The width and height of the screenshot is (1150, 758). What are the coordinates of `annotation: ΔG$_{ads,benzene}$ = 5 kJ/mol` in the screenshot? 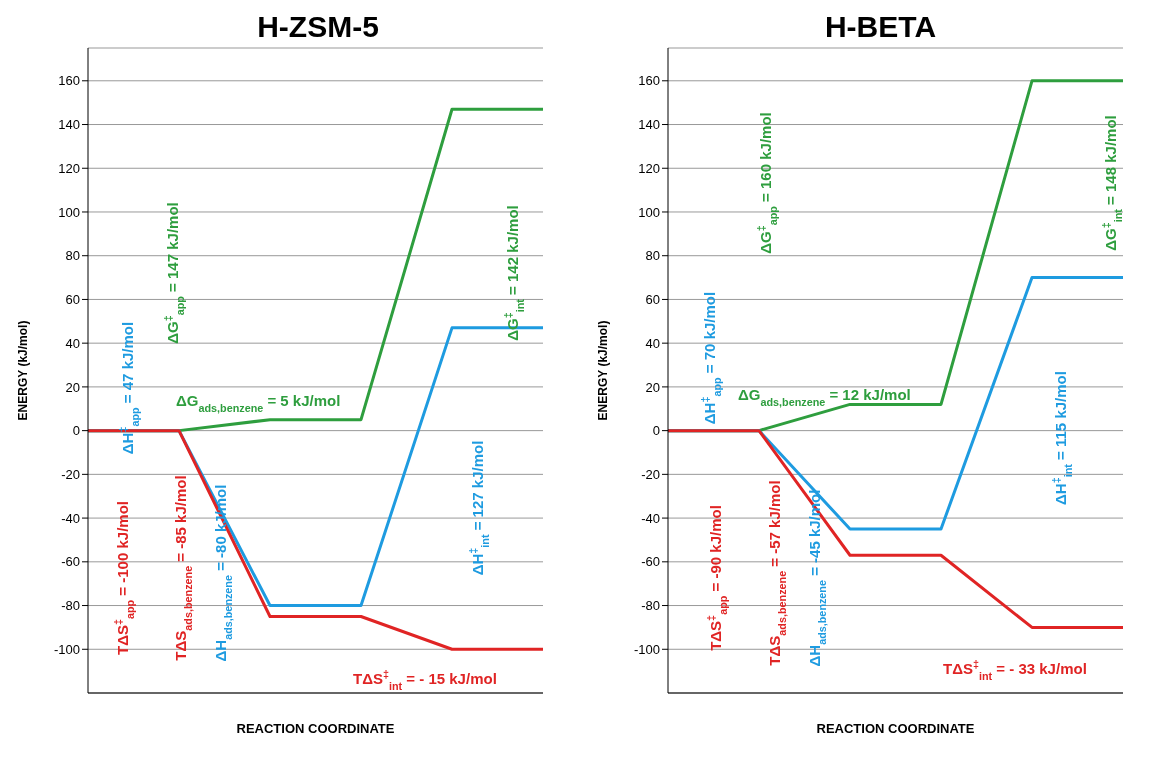 It's located at (258, 403).